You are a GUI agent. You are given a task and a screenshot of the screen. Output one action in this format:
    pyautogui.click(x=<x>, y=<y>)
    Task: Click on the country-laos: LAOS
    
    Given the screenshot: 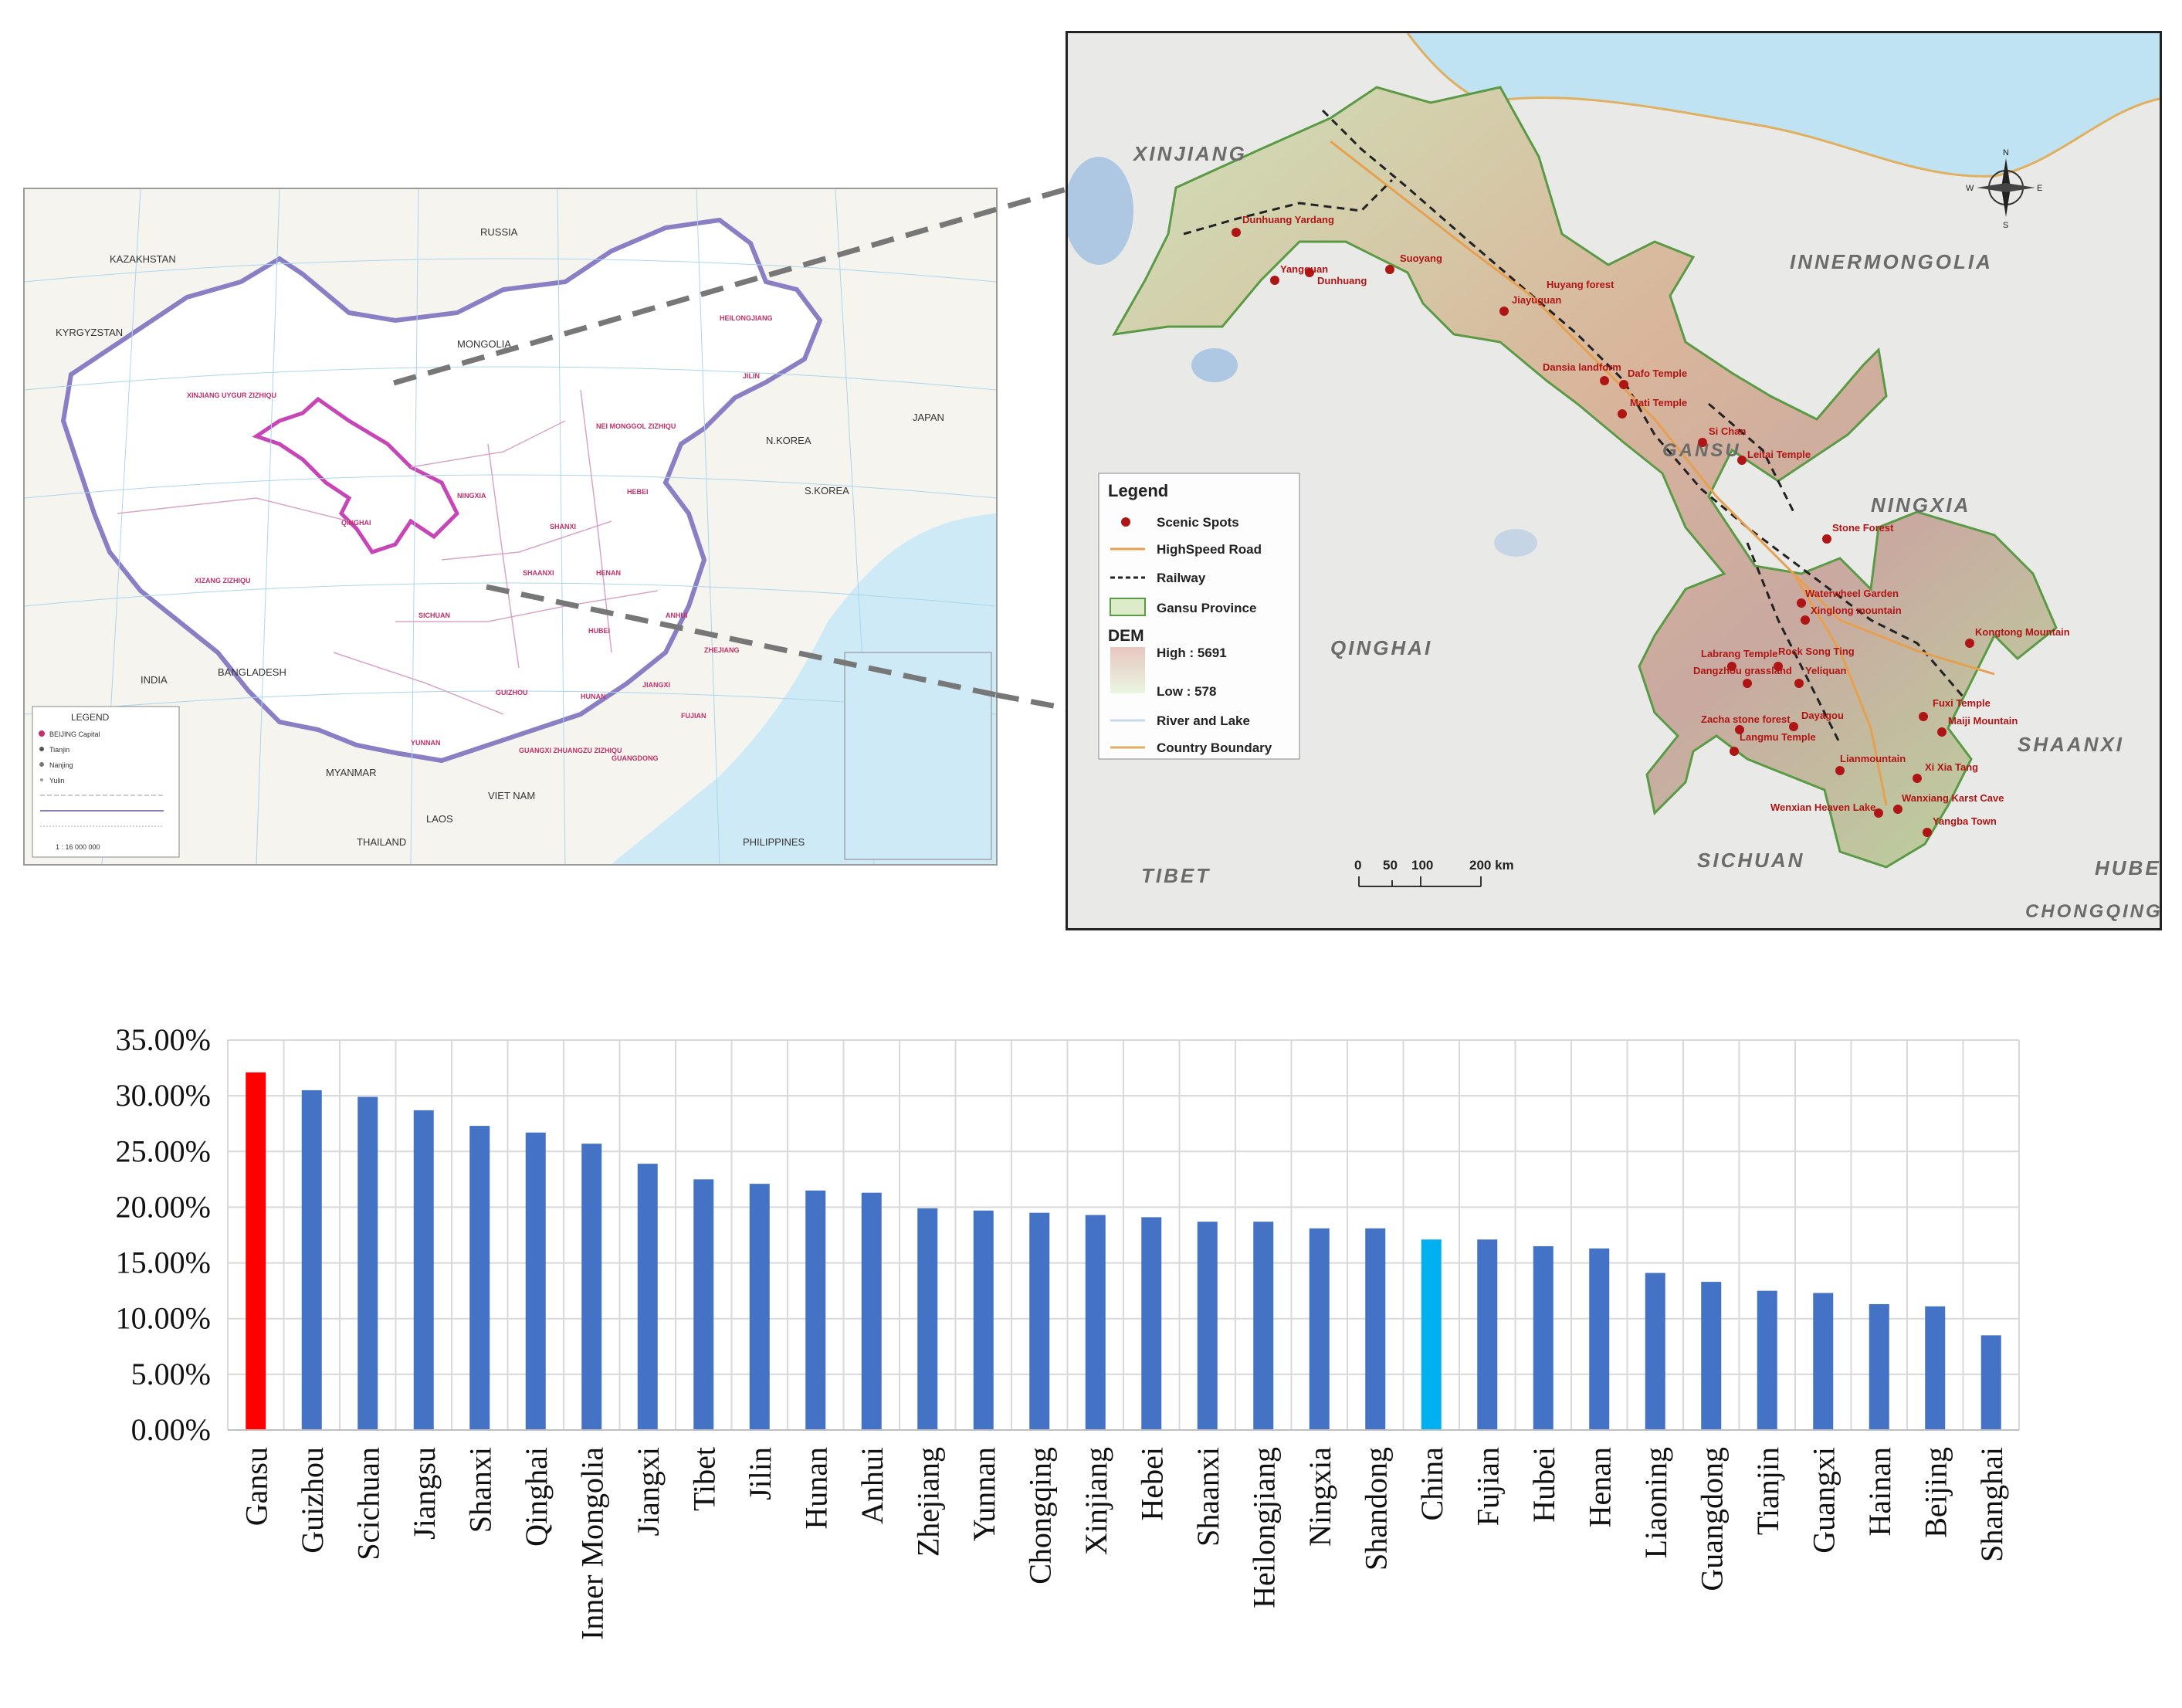 What is the action you would take?
    pyautogui.click(x=439, y=819)
    